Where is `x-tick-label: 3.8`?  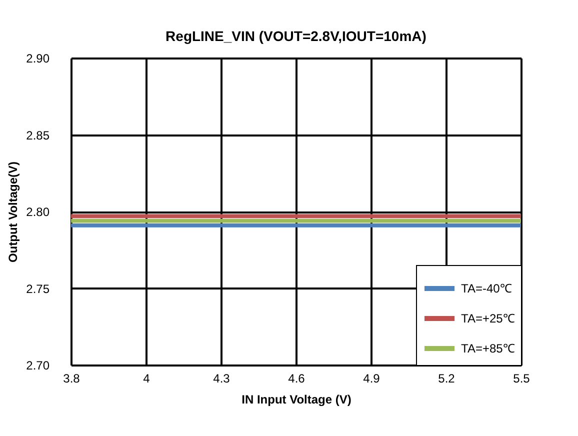
x-tick-label: 3.8 is located at coordinates (71, 379).